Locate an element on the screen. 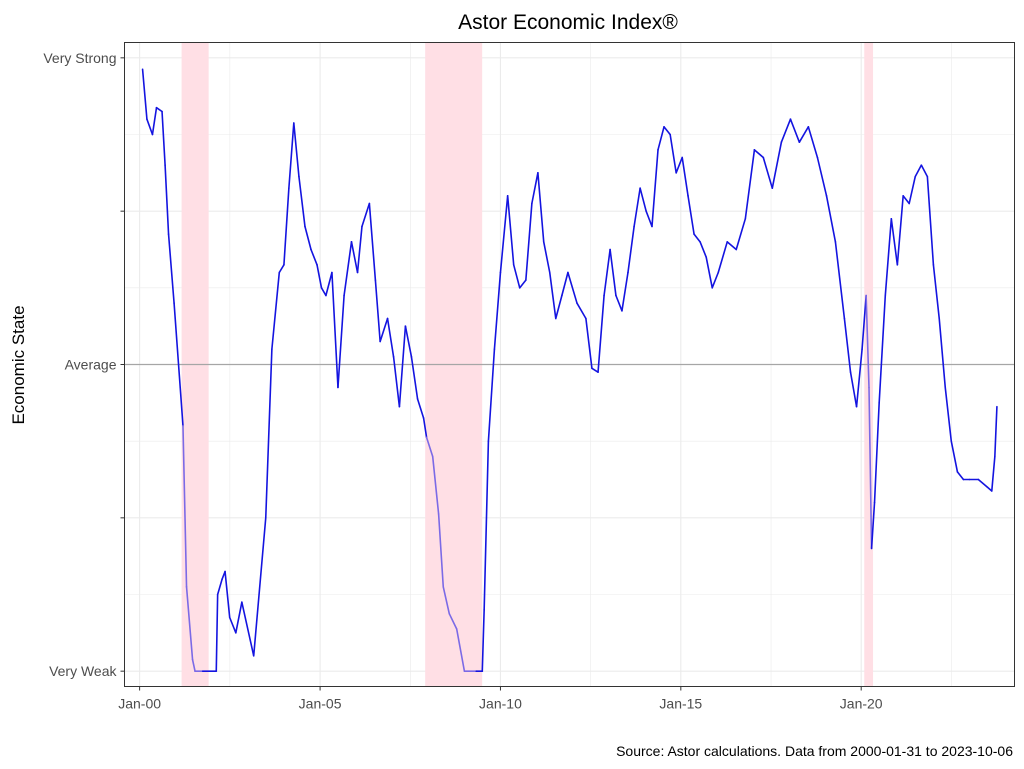 The image size is (1024, 769). x-axis: Jan-00 Jan-05 Jan-10 Jan-15 Jan-20 is located at coordinates (500, 699).